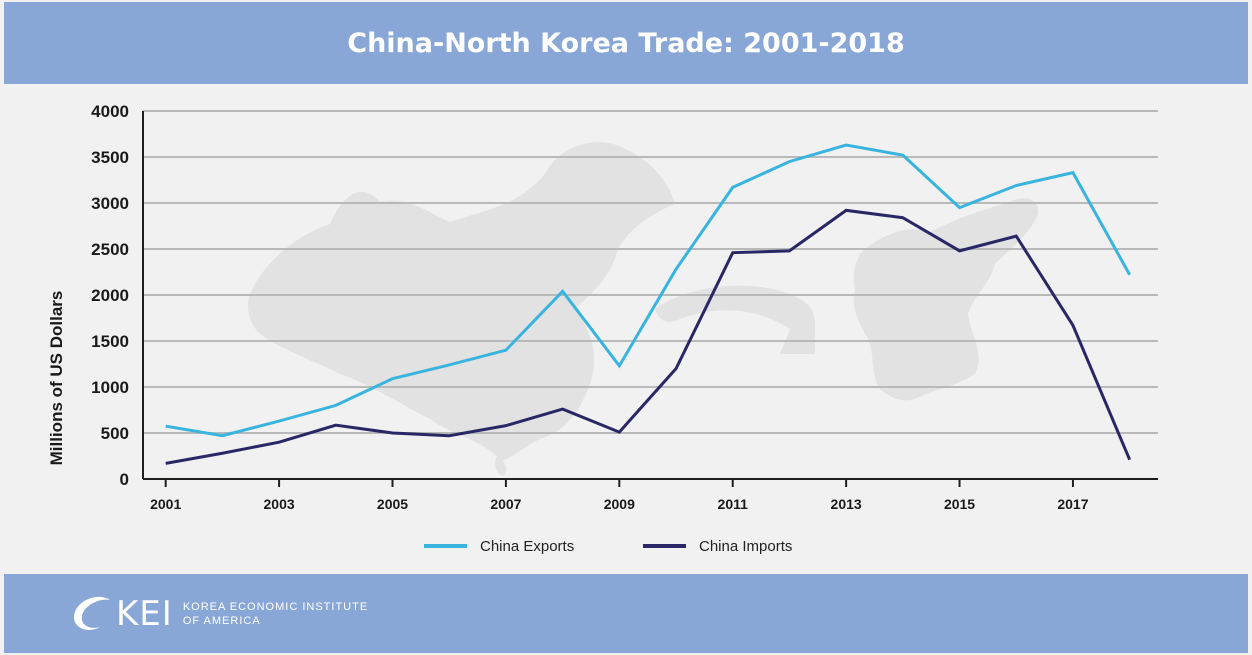 The image size is (1252, 655). What do you see at coordinates (110, 157) in the screenshot?
I see `y-tick-label: 3500` at bounding box center [110, 157].